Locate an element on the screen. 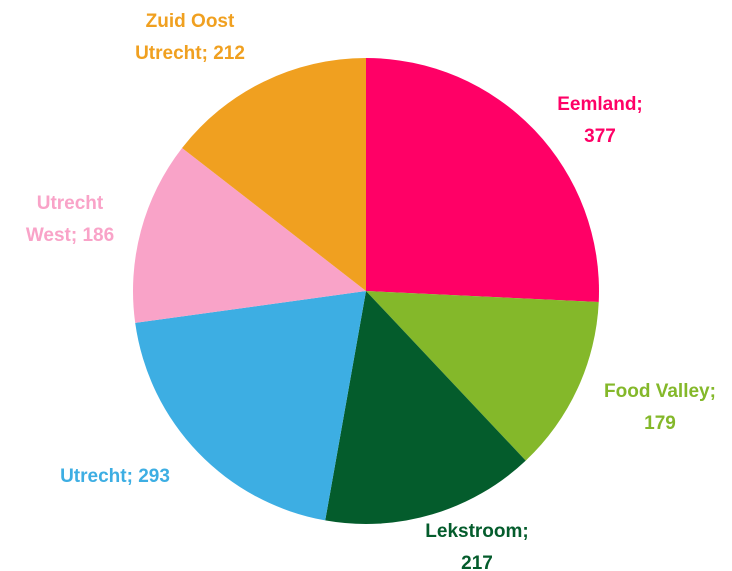 This screenshot has width=732, height=571. data-label: Zuid Oost Utrecht; 212 is located at coordinates (190, 37).